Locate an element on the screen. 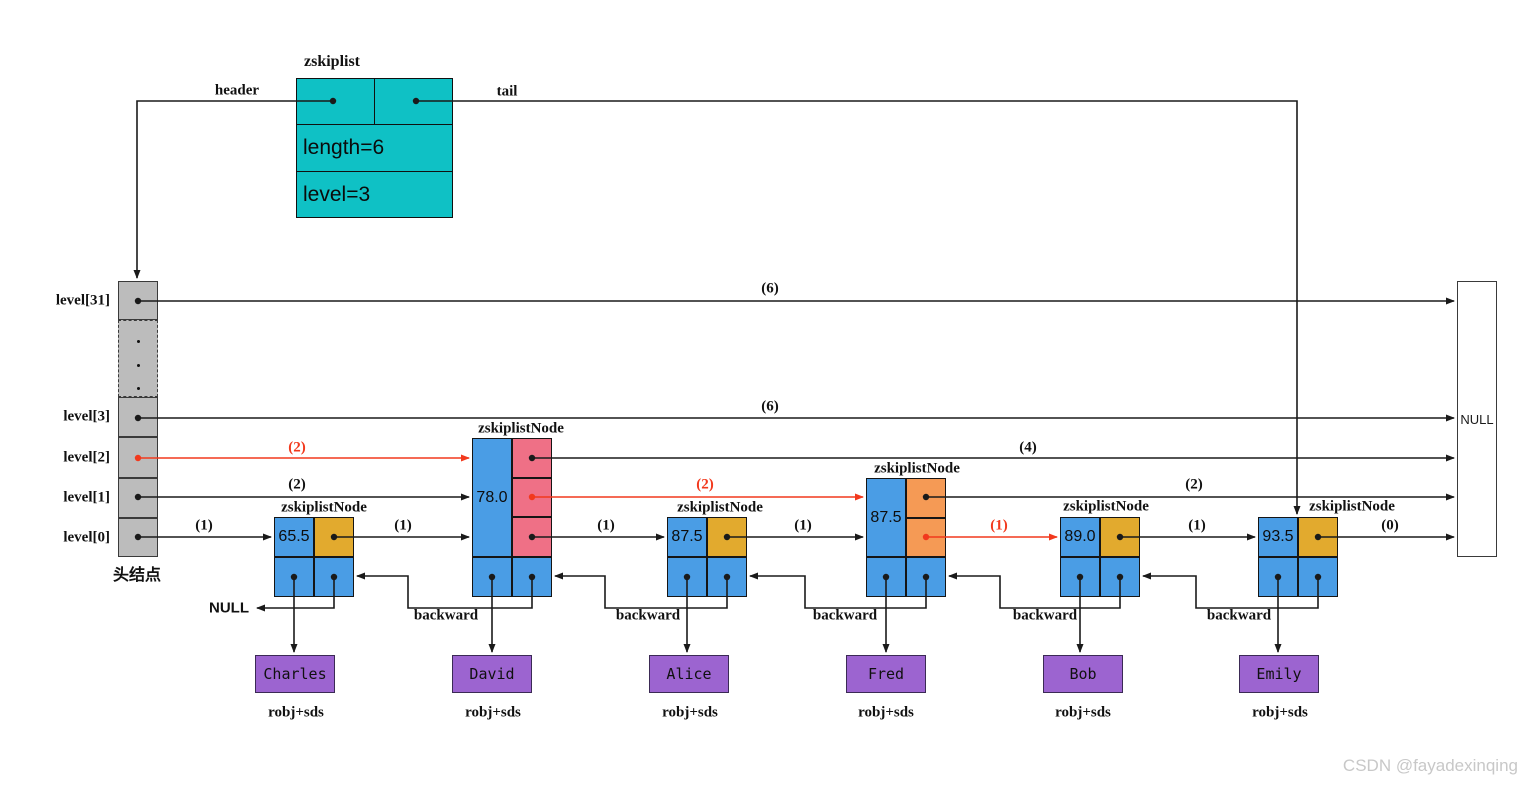  head-node-cell-level2 is located at coordinates (138, 457).